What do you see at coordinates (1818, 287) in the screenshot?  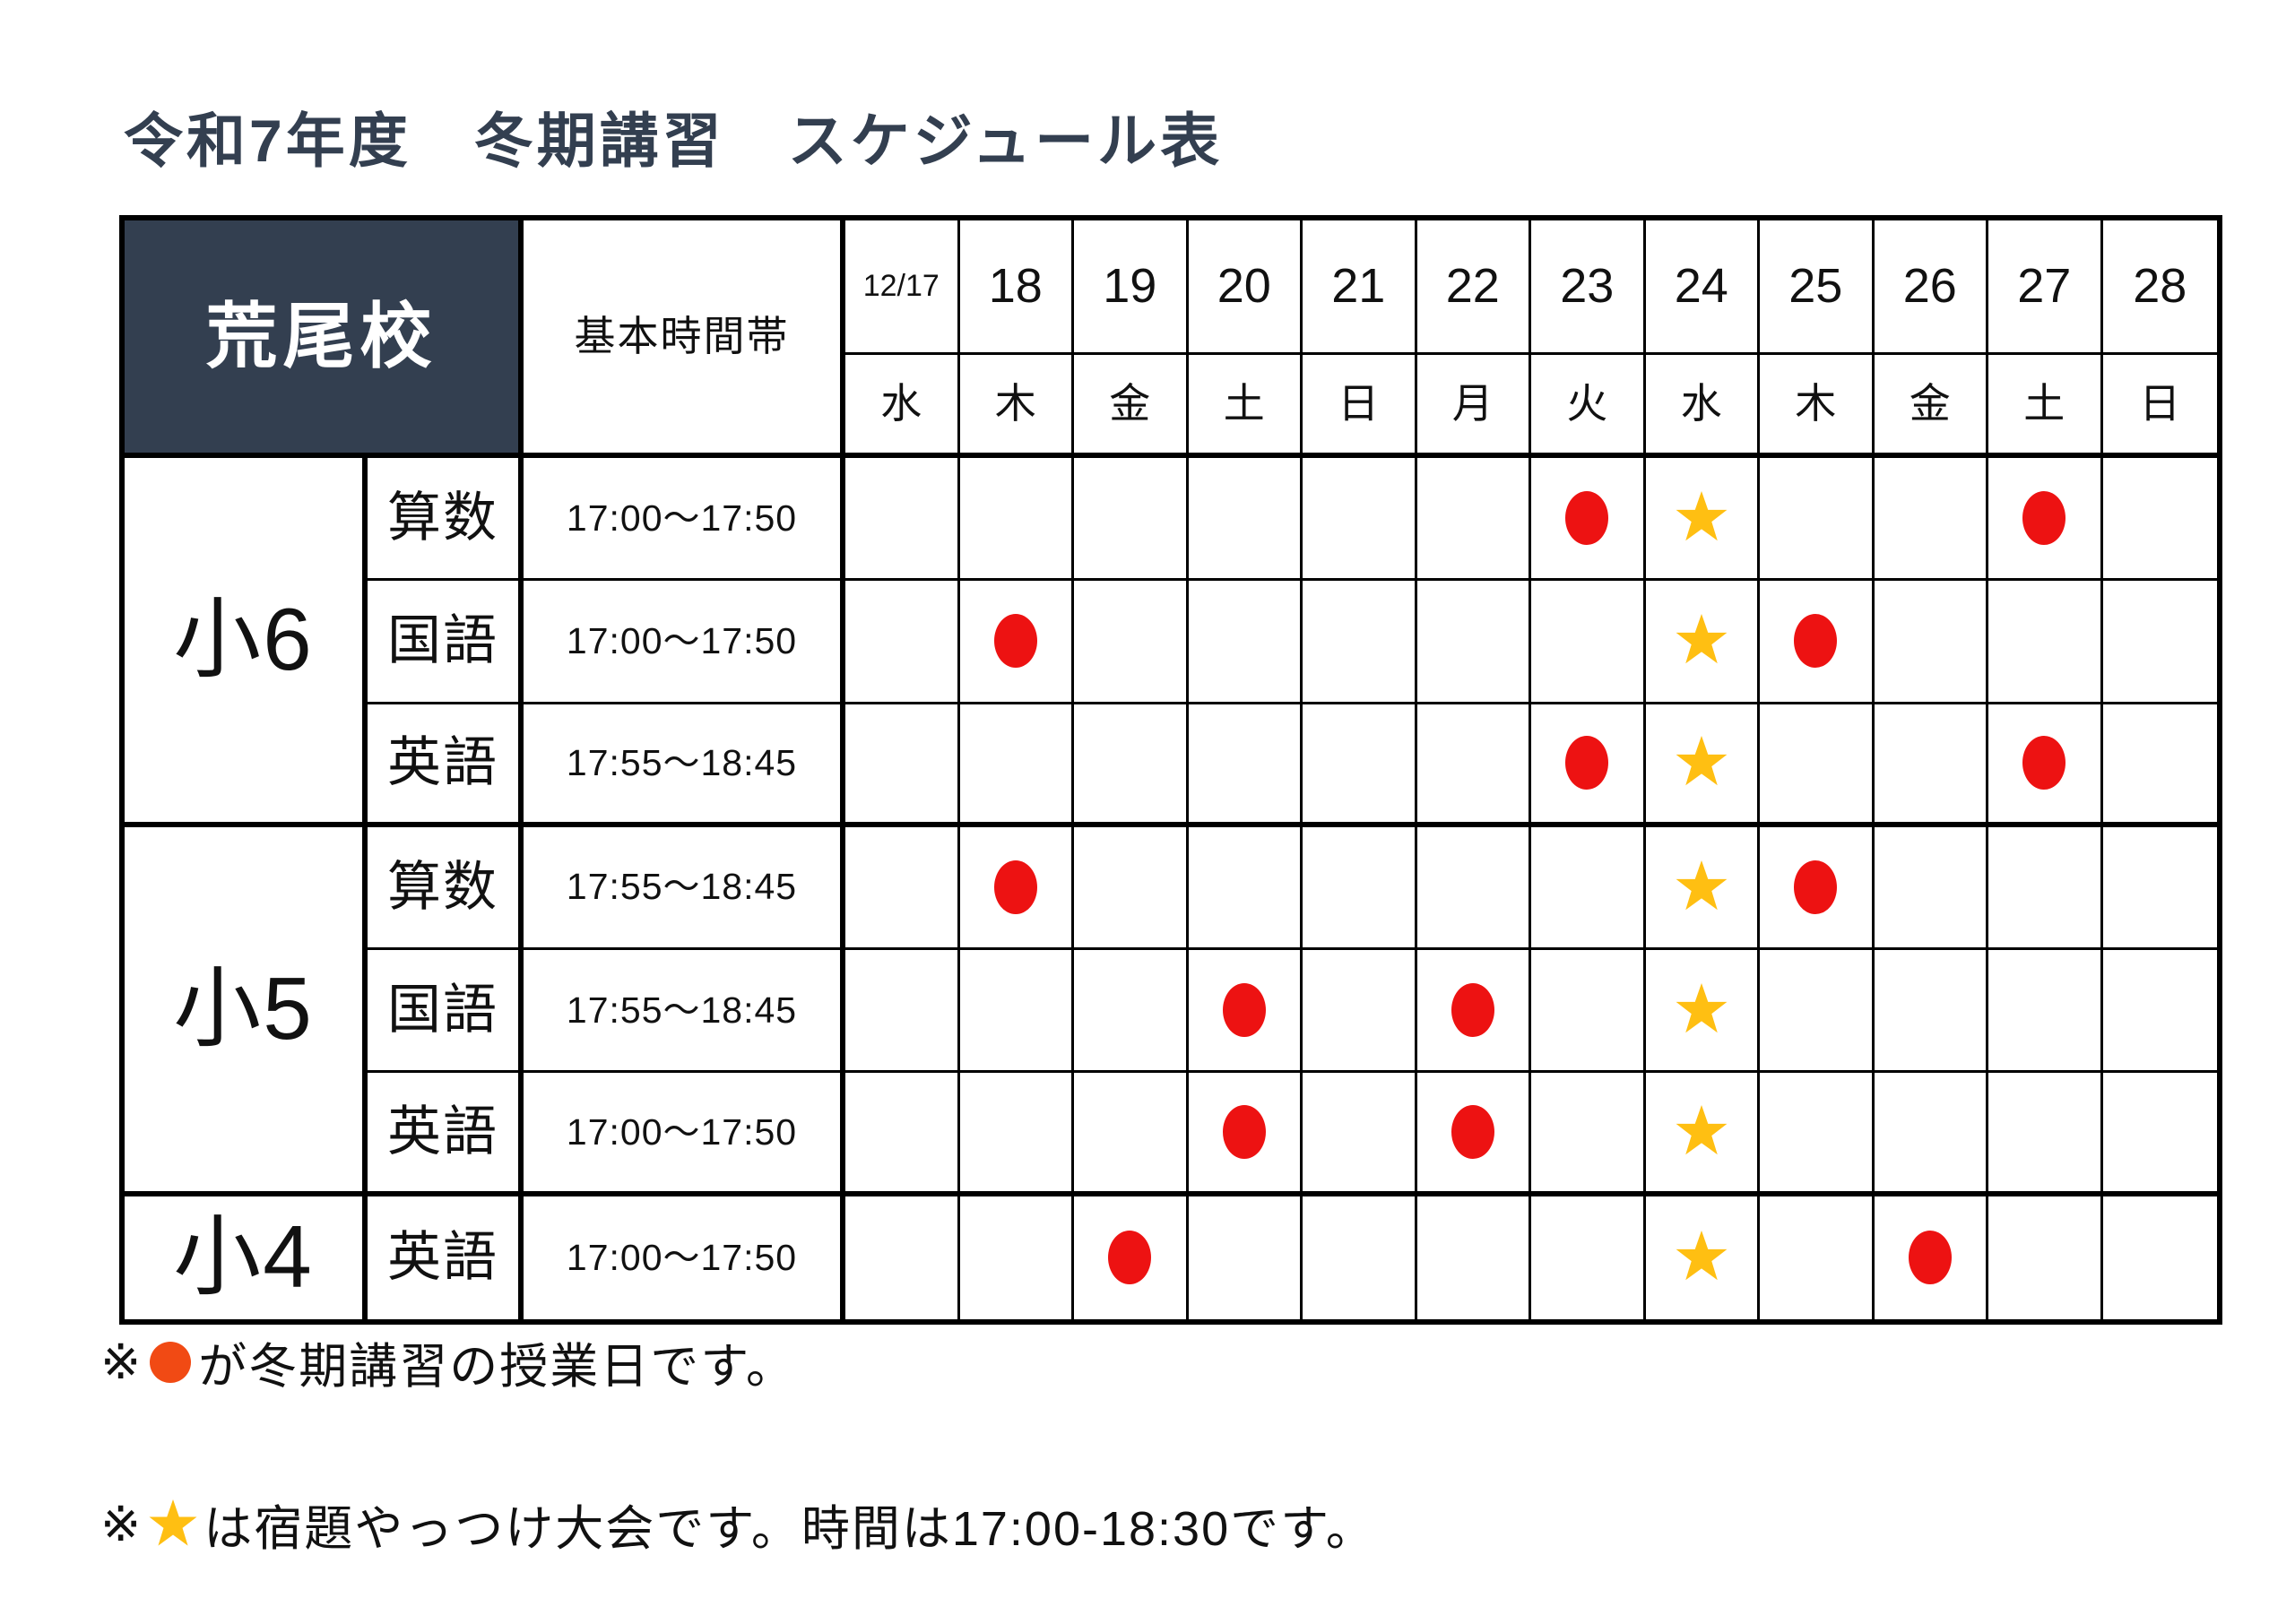 I see `date-header-cell: 25` at bounding box center [1818, 287].